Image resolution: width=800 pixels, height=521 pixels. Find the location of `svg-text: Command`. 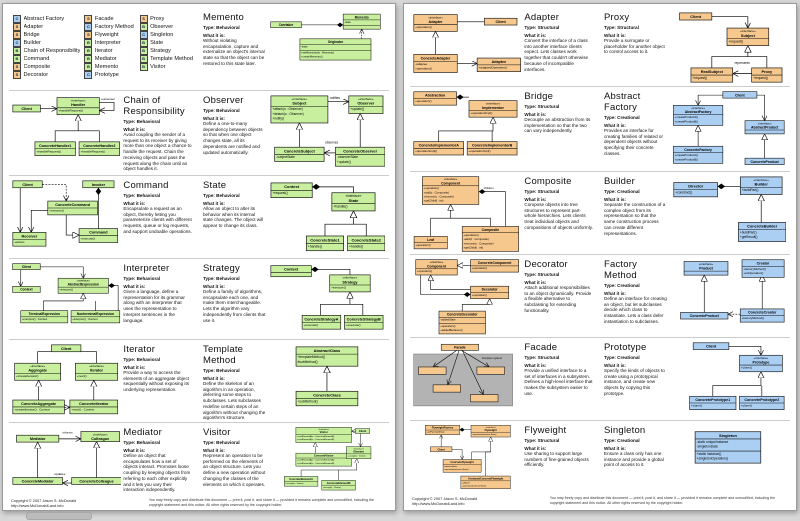

svg-text: Command is located at coordinates (98, 233).